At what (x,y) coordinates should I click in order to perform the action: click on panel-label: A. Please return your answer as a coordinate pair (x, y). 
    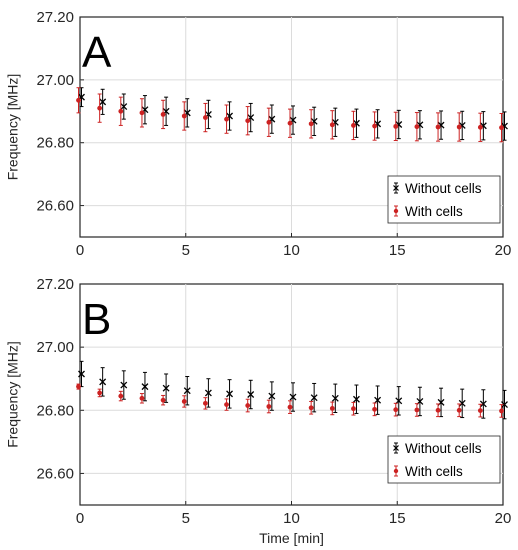
    Looking at the image, I should click on (97, 52).